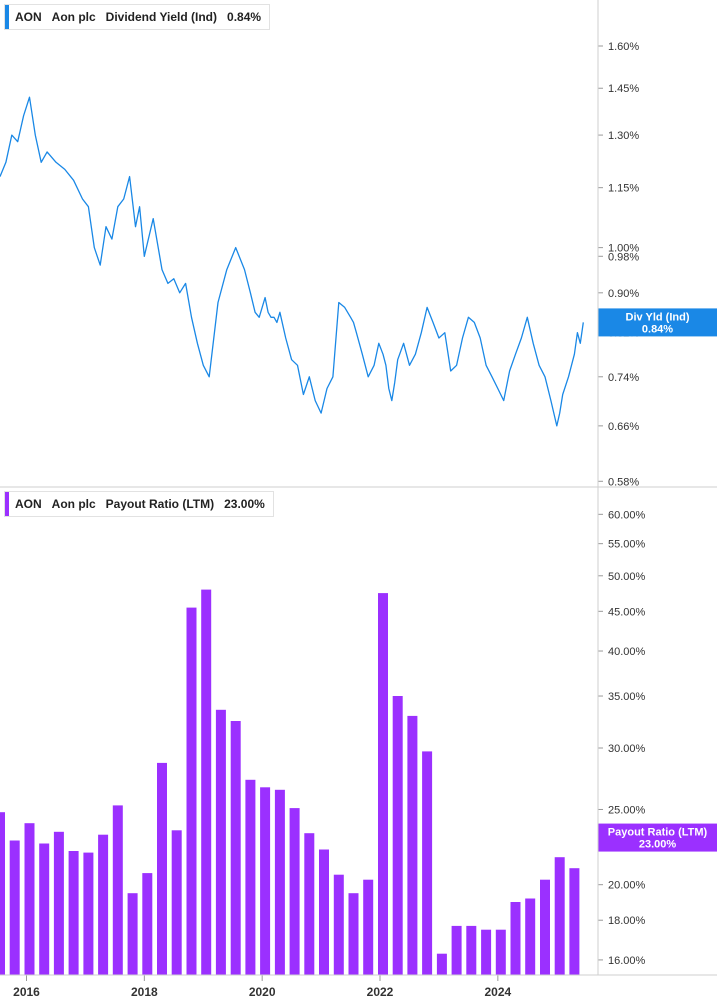  Describe the element at coordinates (161, 17) in the screenshot. I see `legend-metric: Dividend Yield (Ind)` at that location.